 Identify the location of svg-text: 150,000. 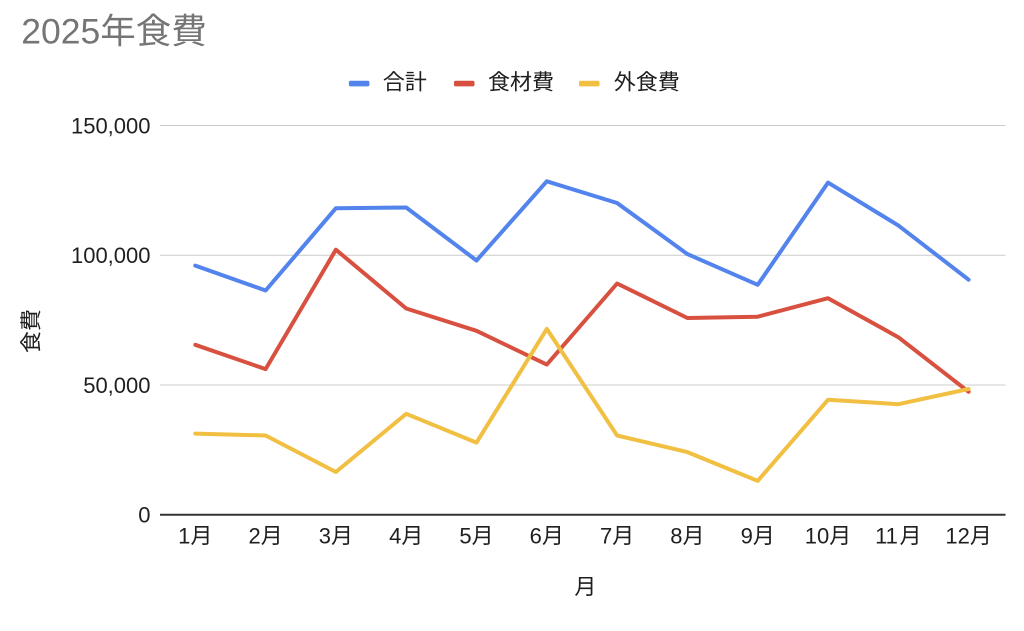
(111, 126).